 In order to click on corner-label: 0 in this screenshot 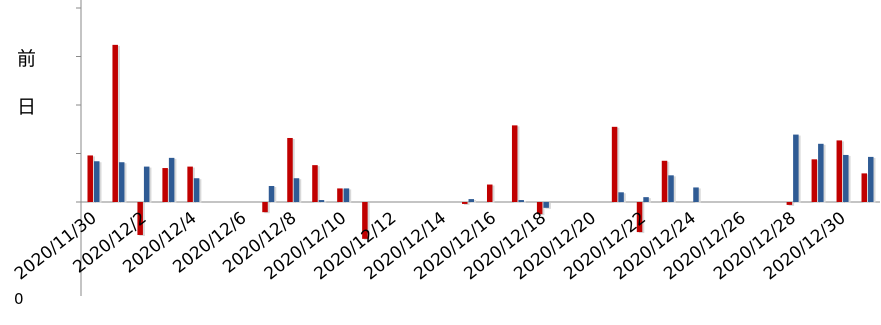, I will do `click(19, 299)`.